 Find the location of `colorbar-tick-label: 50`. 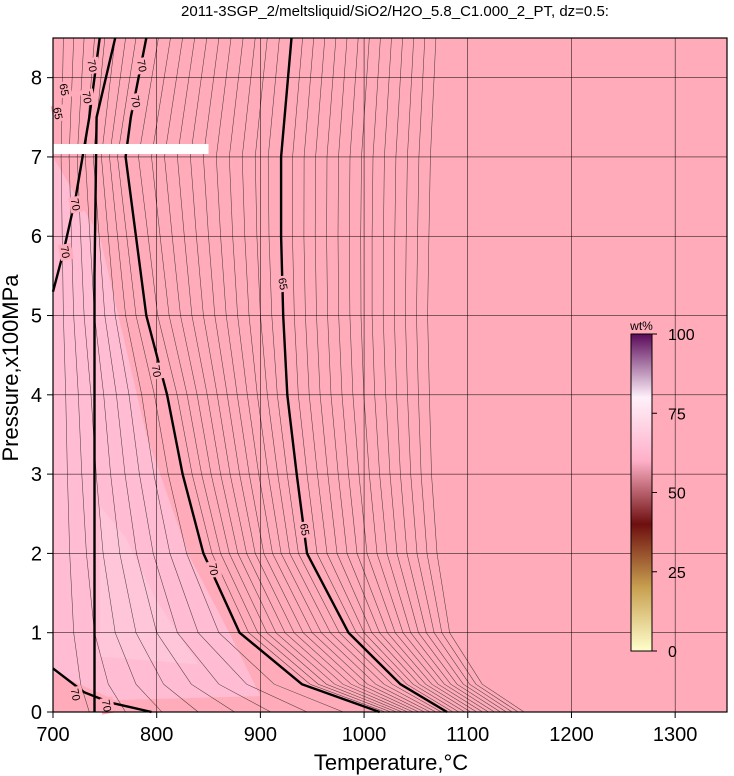

colorbar-tick-label: 50 is located at coordinates (677, 494).